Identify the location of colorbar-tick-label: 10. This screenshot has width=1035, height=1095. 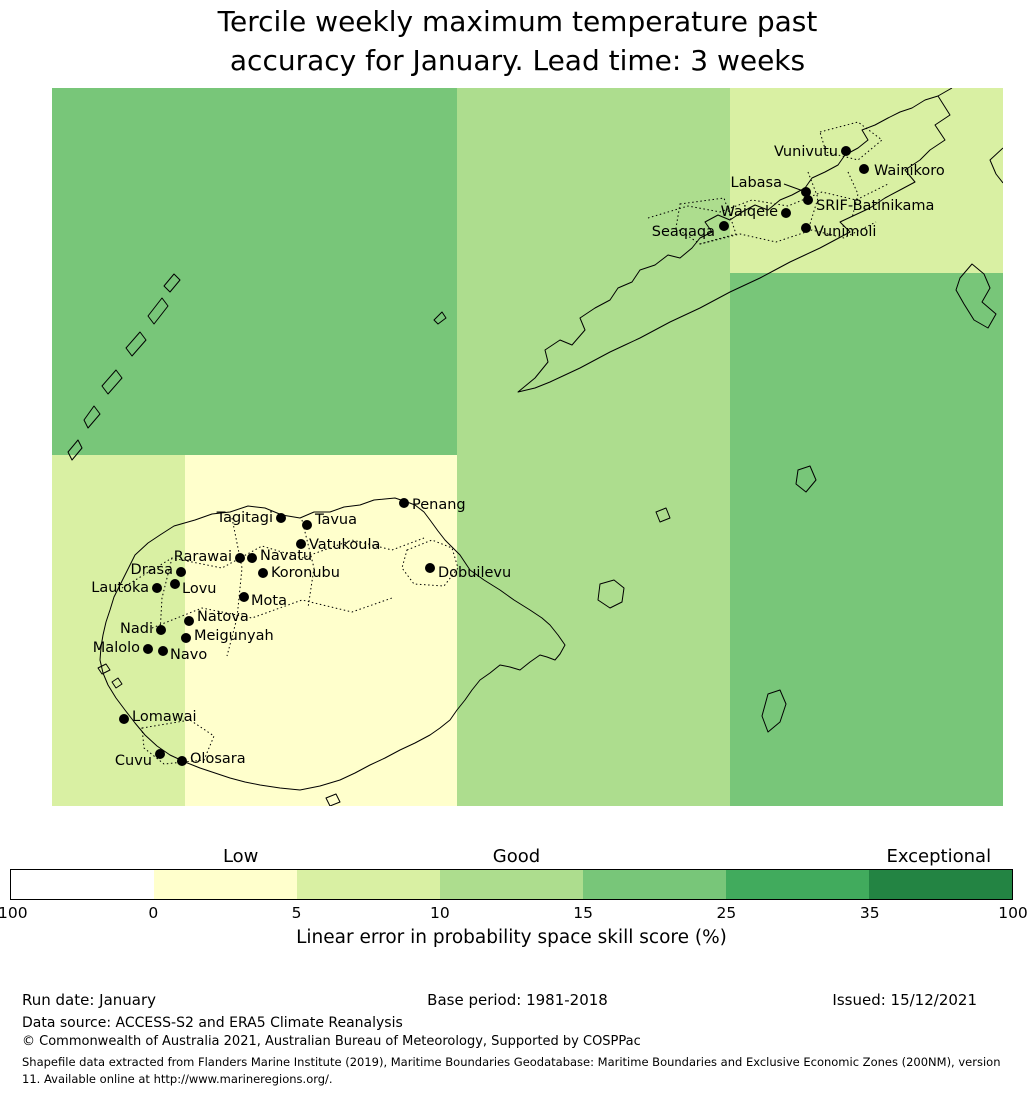
(439, 913).